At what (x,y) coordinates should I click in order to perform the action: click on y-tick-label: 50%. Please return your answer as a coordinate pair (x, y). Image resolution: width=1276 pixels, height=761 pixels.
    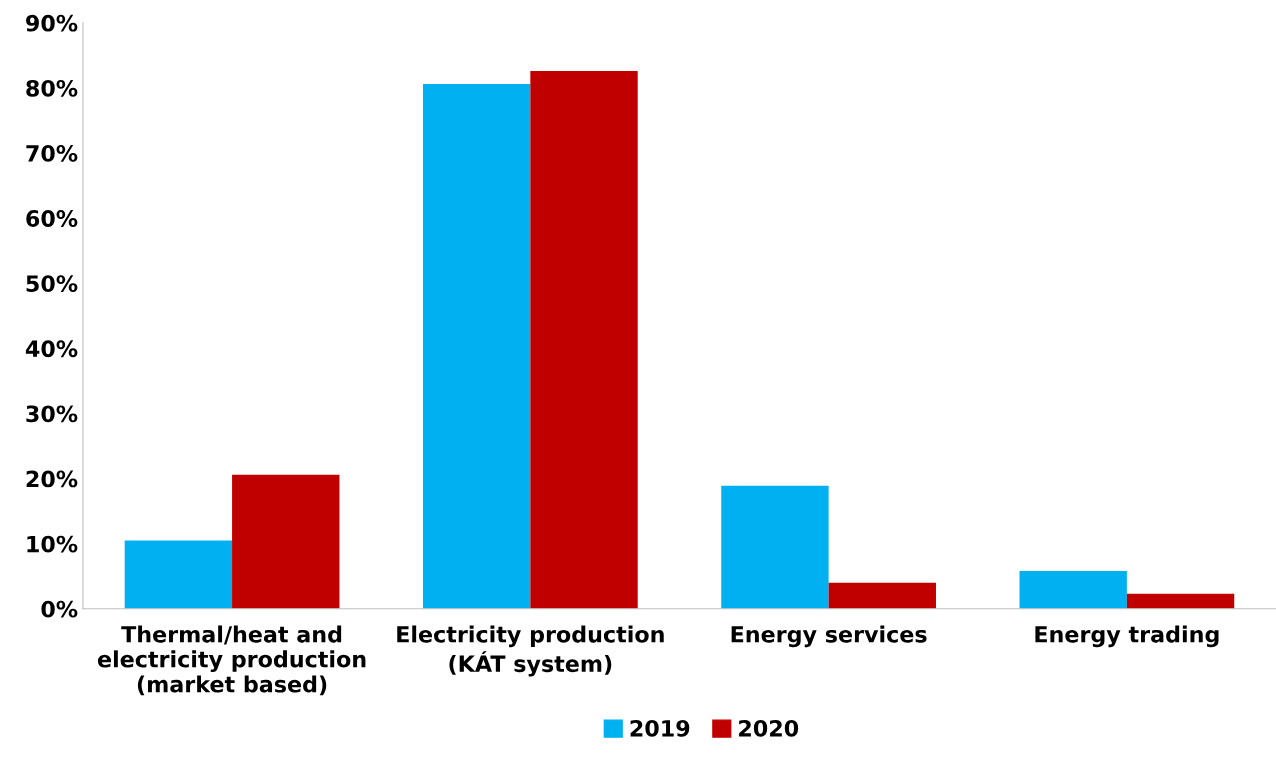
    Looking at the image, I should click on (52, 284).